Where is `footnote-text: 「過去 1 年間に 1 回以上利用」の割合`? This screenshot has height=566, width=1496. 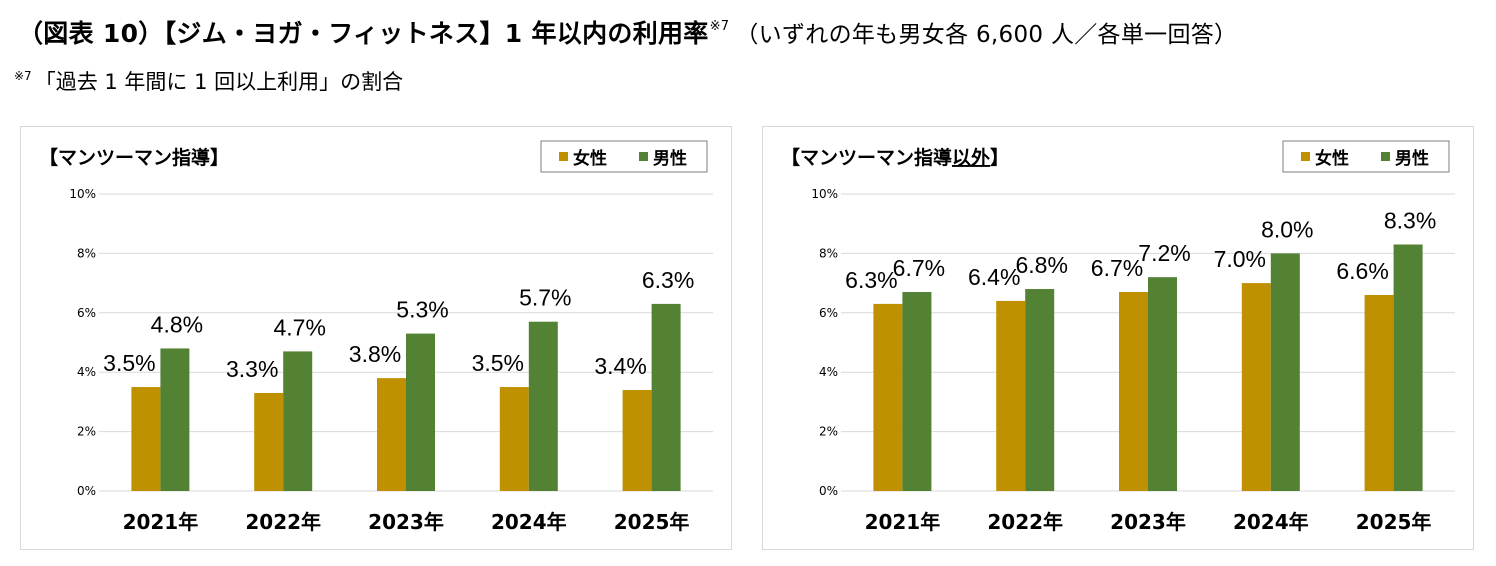
footnote-text: 「過去 1 年間に 1 回以上利用」の割合 is located at coordinates (219, 82).